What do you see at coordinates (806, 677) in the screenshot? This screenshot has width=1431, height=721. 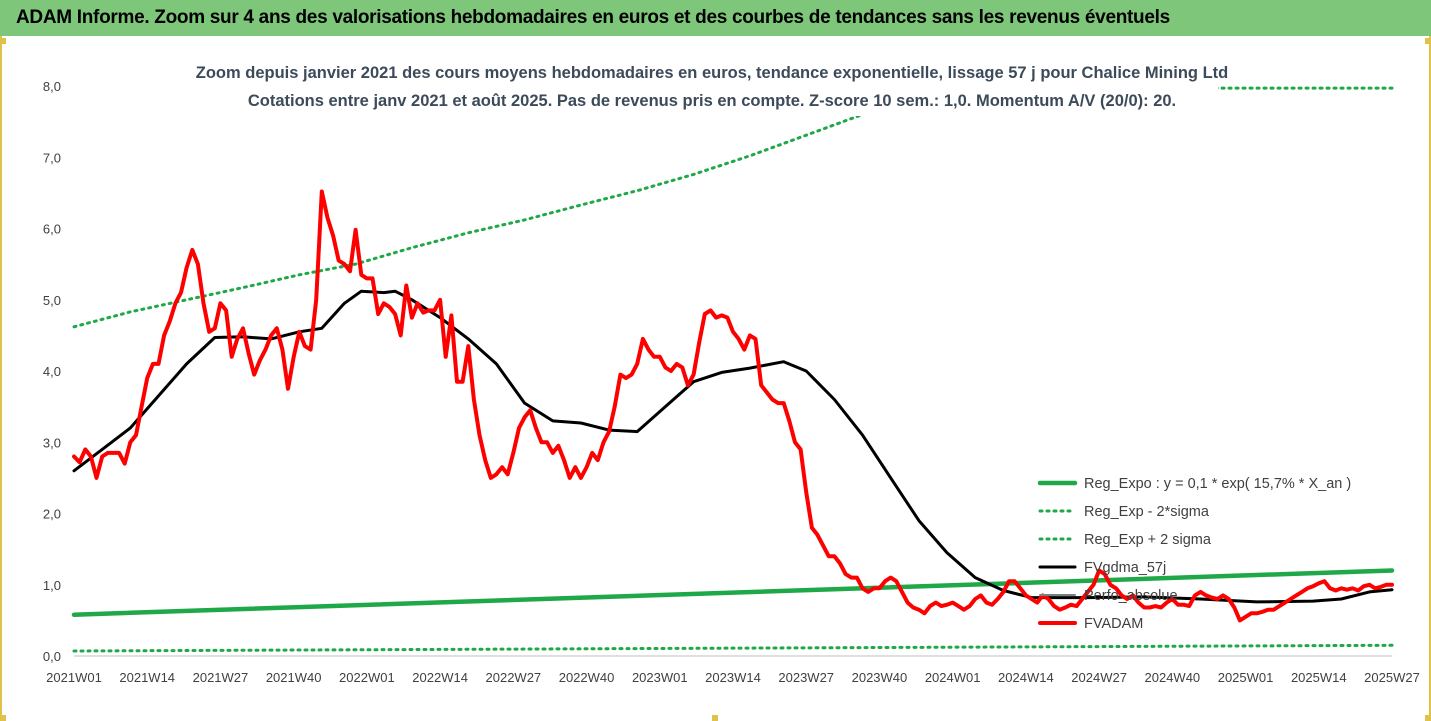 I see `x-tick-label: 2023W27` at bounding box center [806, 677].